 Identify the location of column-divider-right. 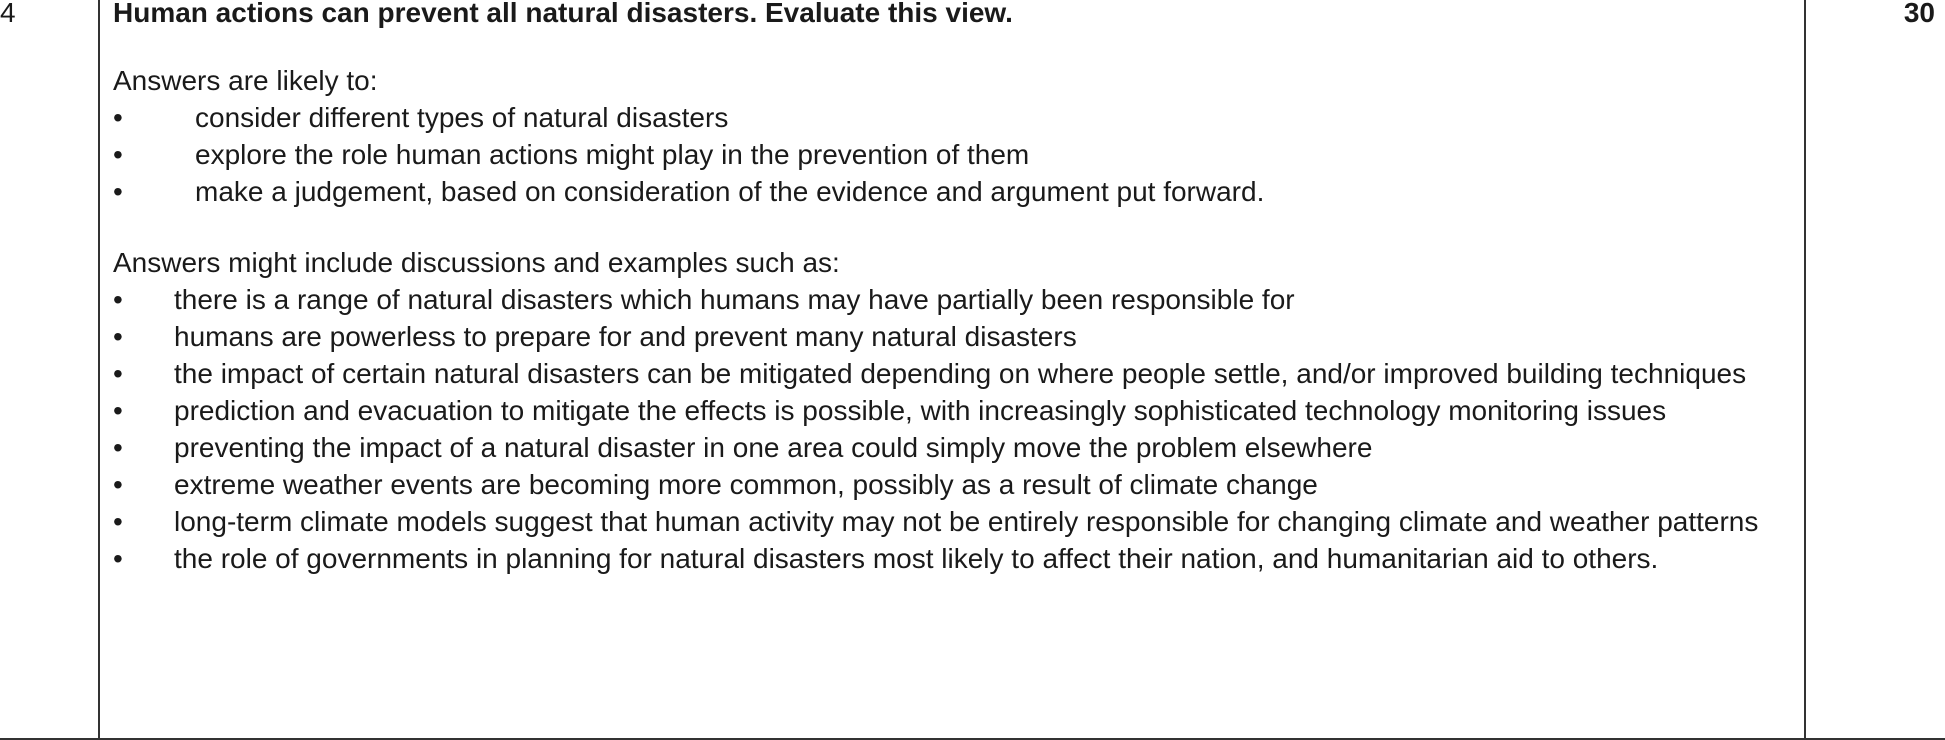
(1805, 369).